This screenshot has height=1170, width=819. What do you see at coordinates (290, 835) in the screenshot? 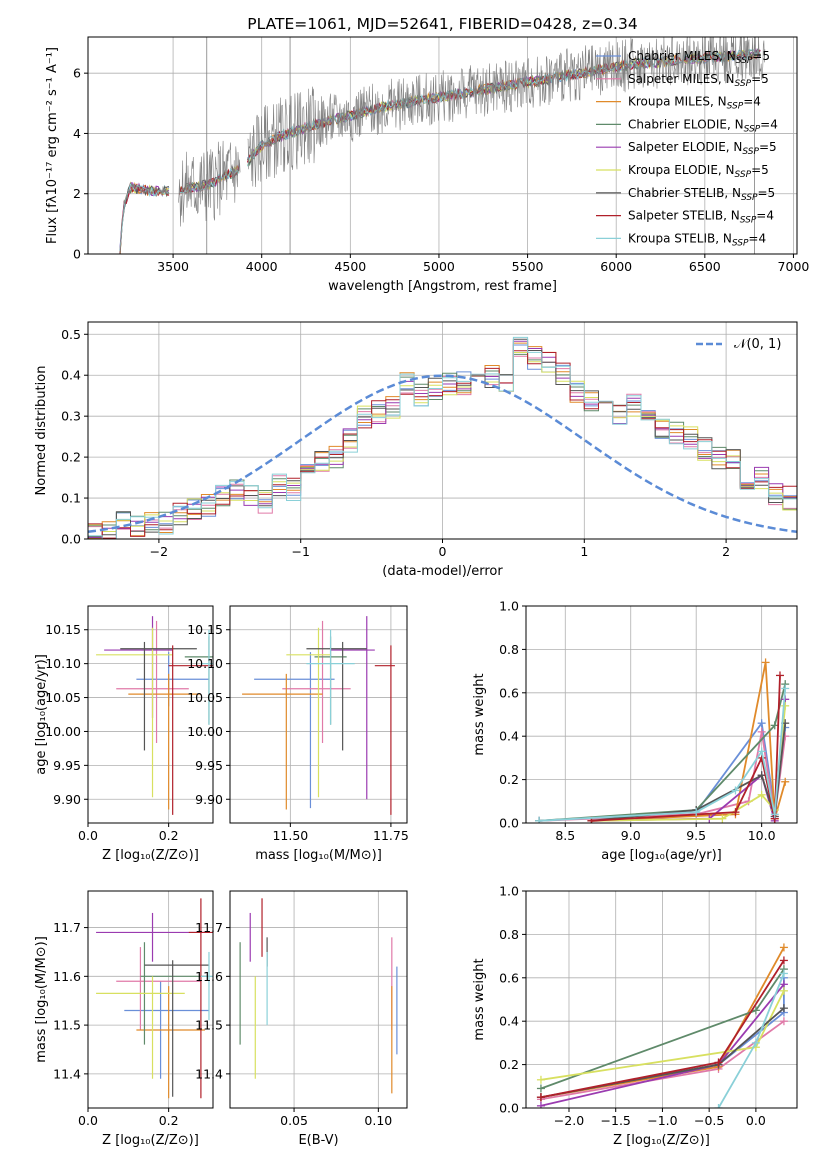
I see `x-tick-label: 11.50` at bounding box center [290, 835].